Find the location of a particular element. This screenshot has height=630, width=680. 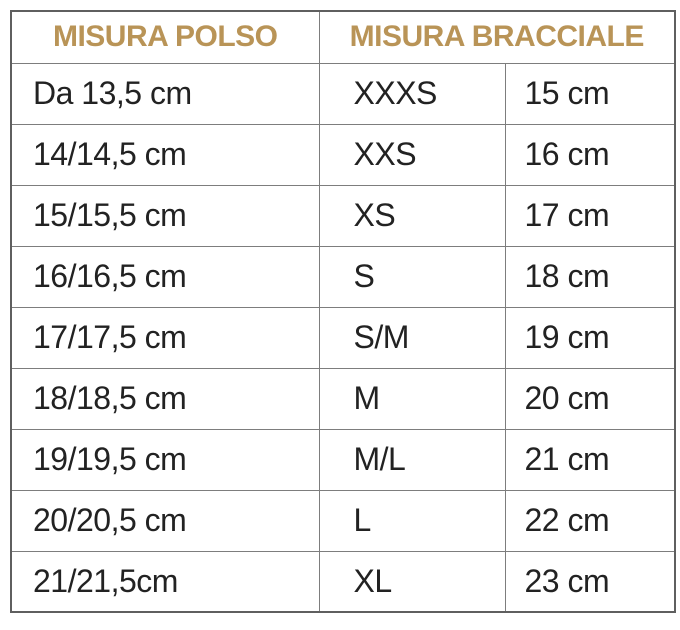

wrist-size-cell: 17/17,5 cm is located at coordinates (165, 337).